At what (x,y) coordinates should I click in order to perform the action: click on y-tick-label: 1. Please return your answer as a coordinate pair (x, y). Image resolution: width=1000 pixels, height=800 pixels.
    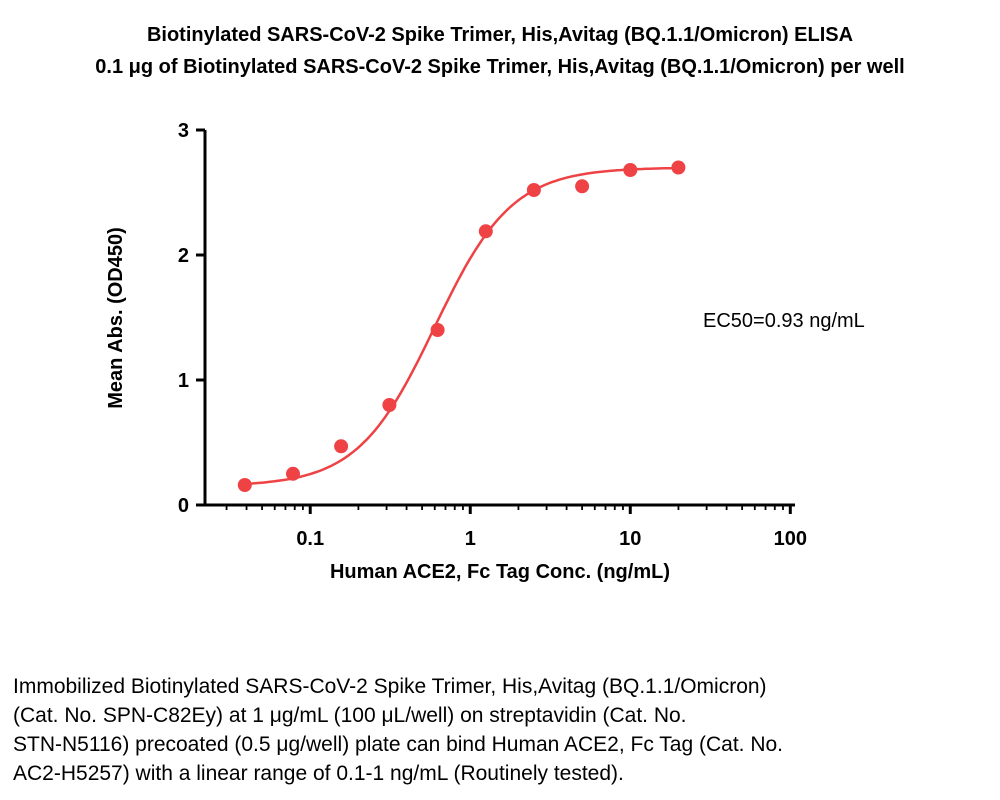
    Looking at the image, I should click on (183, 381).